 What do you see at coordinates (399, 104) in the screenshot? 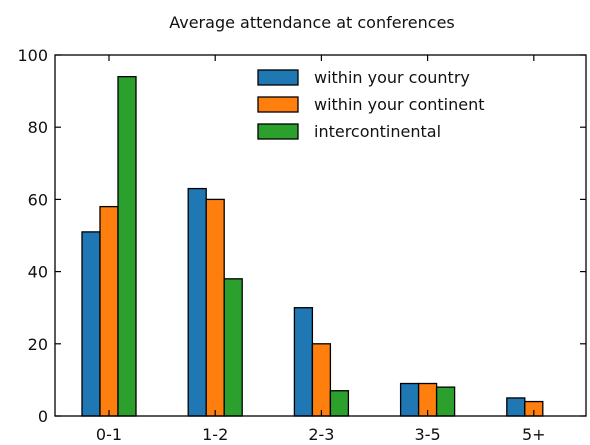
I see `legend-label: within your continent` at bounding box center [399, 104].